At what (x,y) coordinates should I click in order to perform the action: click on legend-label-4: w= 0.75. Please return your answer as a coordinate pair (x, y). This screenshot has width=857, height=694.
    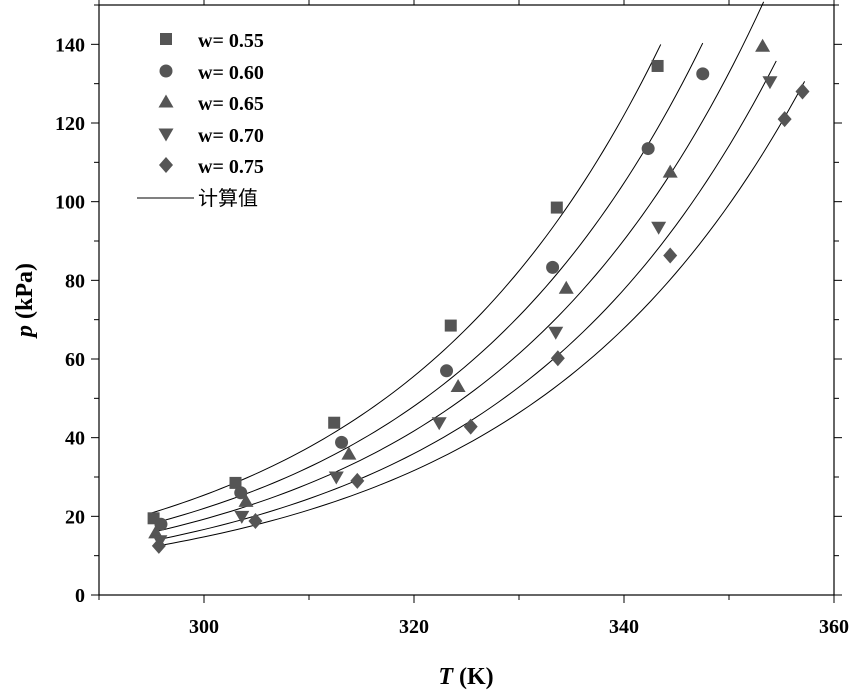
    Looking at the image, I should click on (231, 167).